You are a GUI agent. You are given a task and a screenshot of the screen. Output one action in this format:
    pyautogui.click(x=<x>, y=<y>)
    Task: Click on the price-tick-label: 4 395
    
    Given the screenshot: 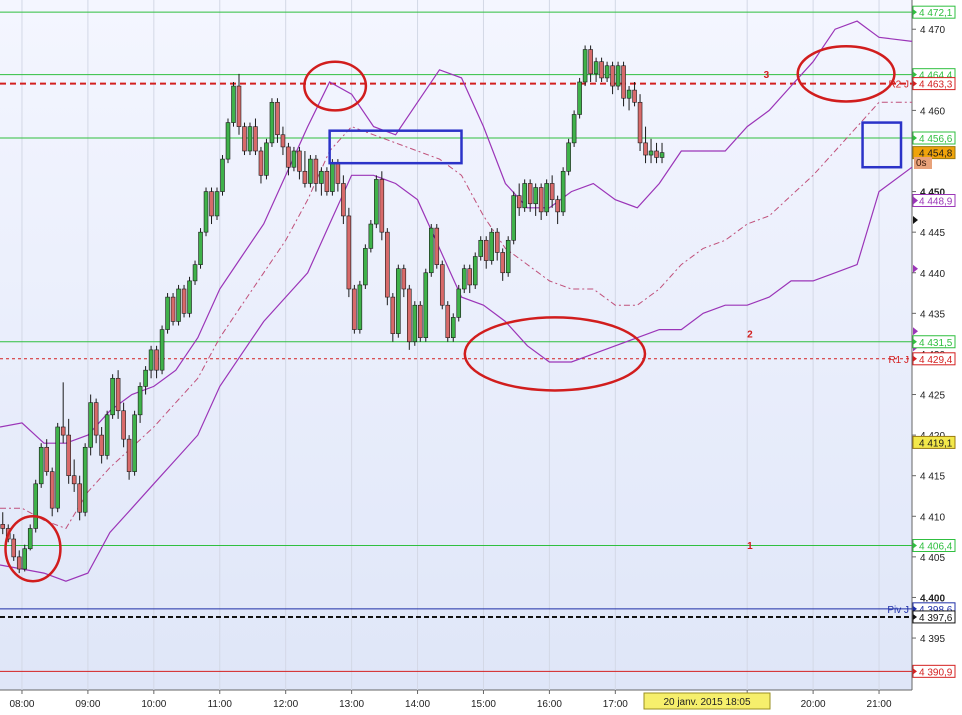 What is the action you would take?
    pyautogui.click(x=932, y=639)
    